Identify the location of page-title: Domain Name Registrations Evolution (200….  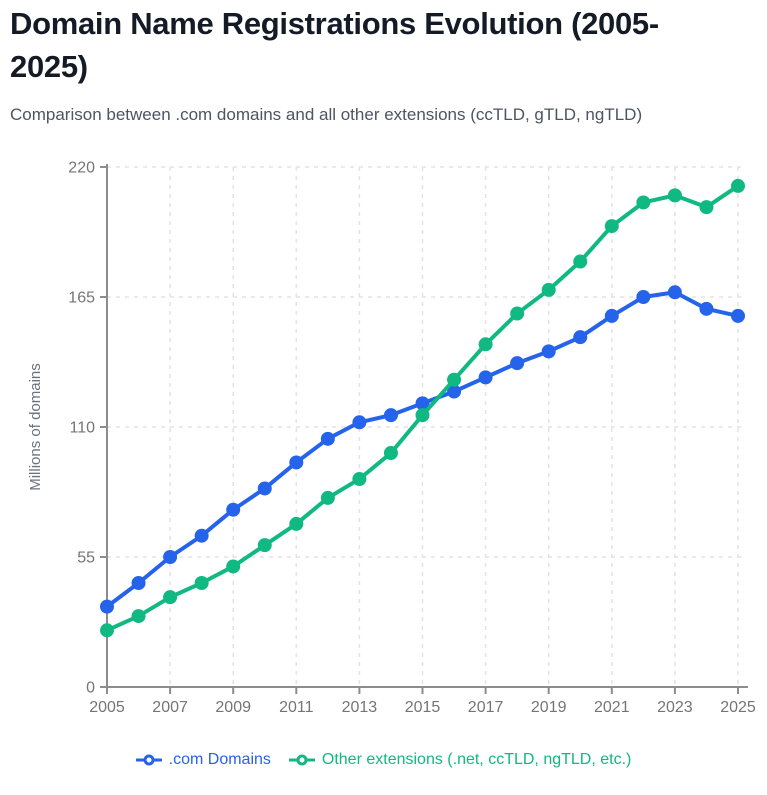
(334, 45).